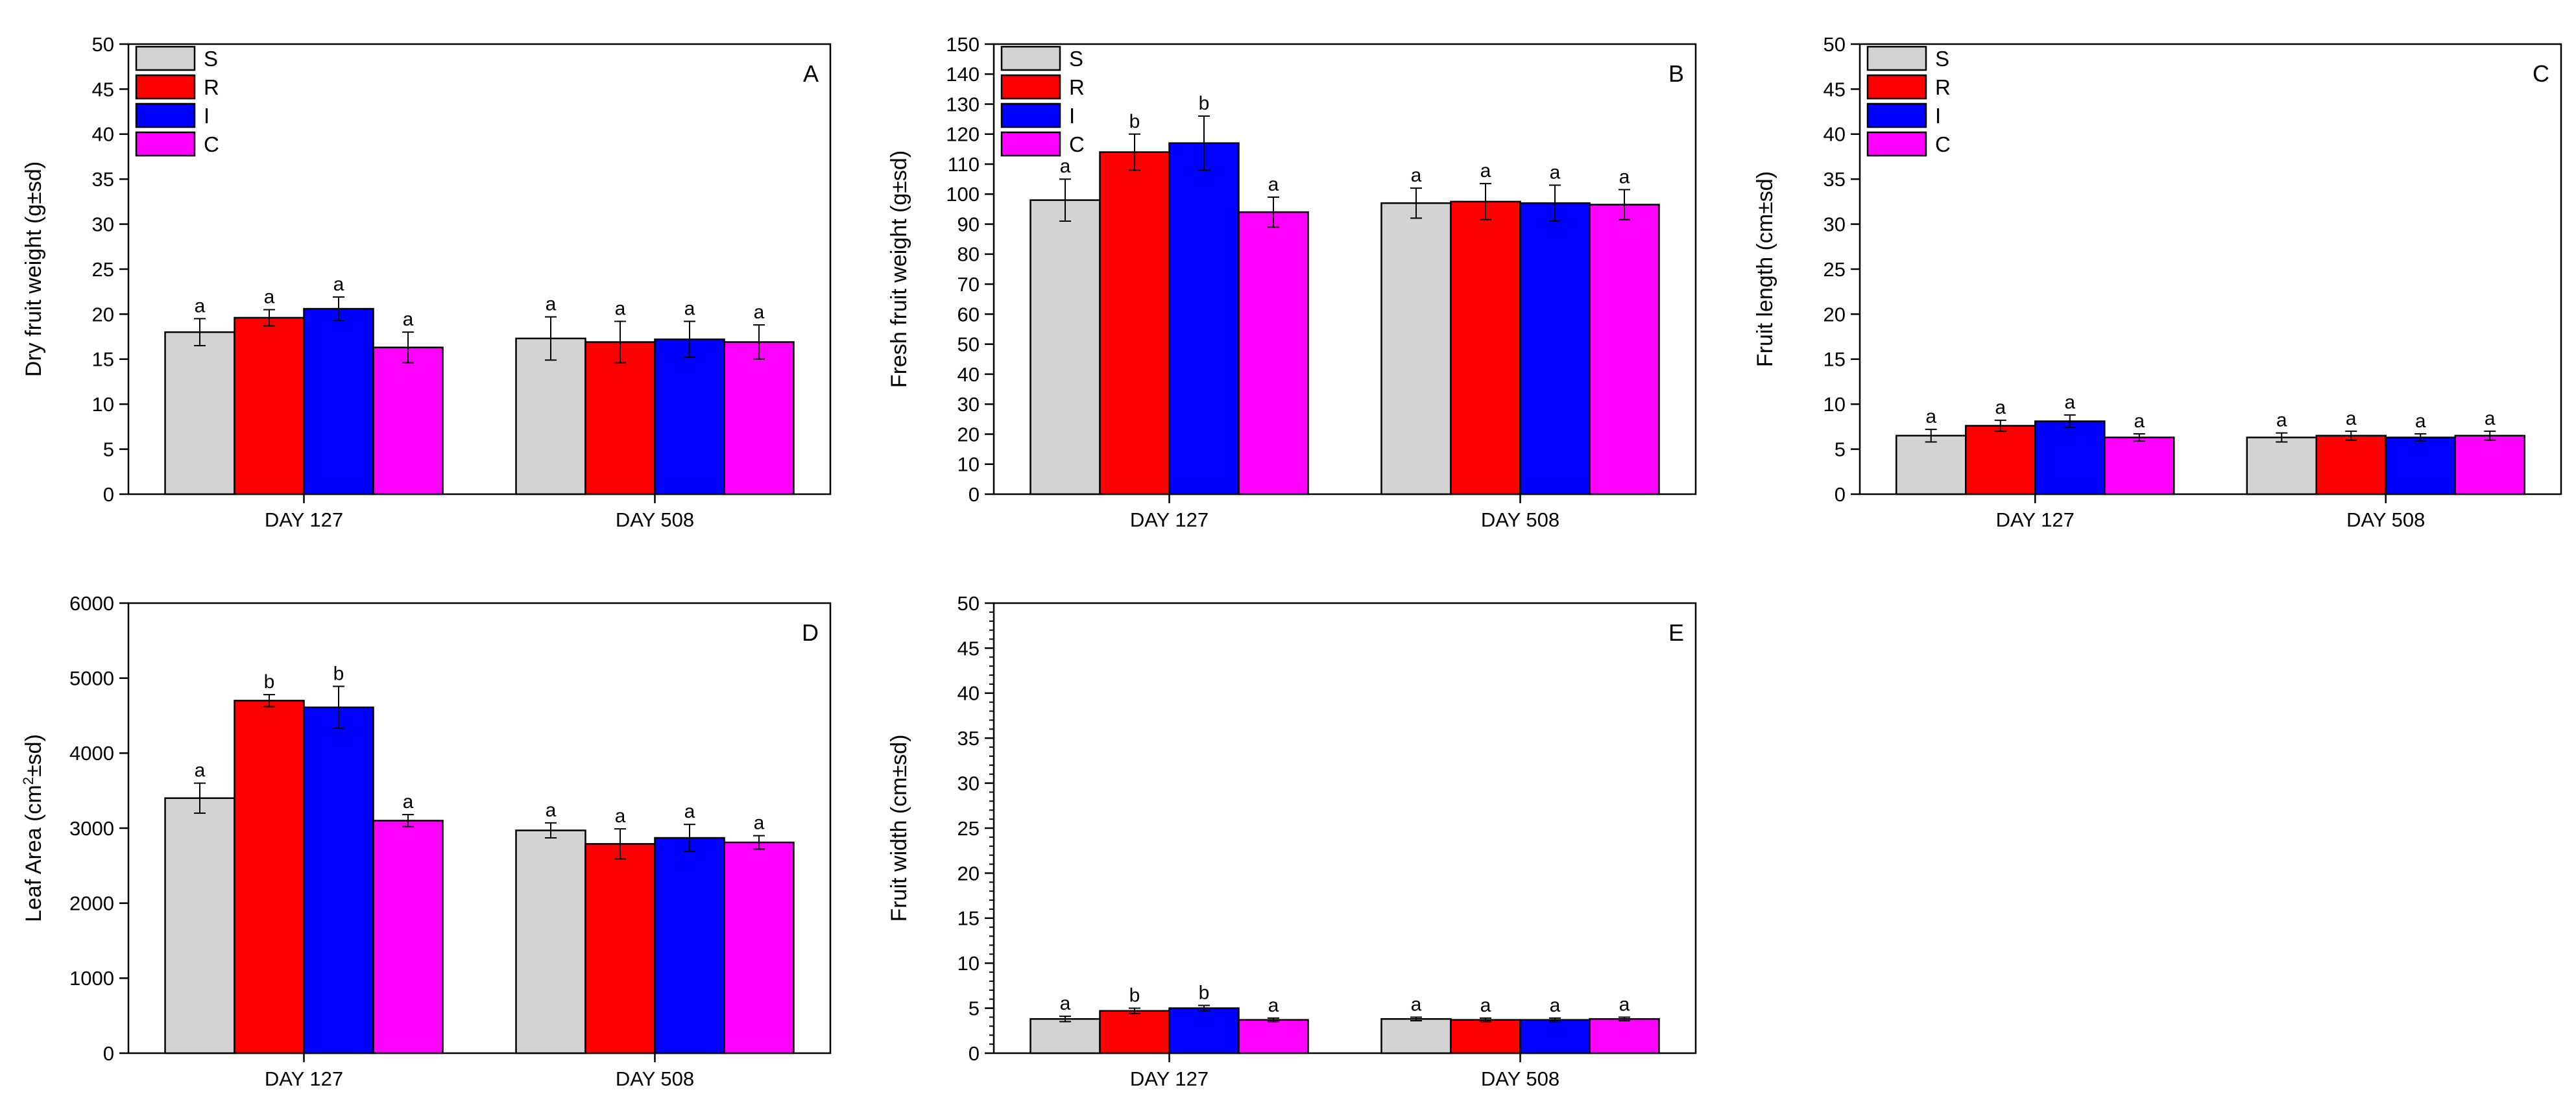 This screenshot has width=2576, height=1107. What do you see at coordinates (1942, 59) in the screenshot?
I see `legend-label-s: S` at bounding box center [1942, 59].